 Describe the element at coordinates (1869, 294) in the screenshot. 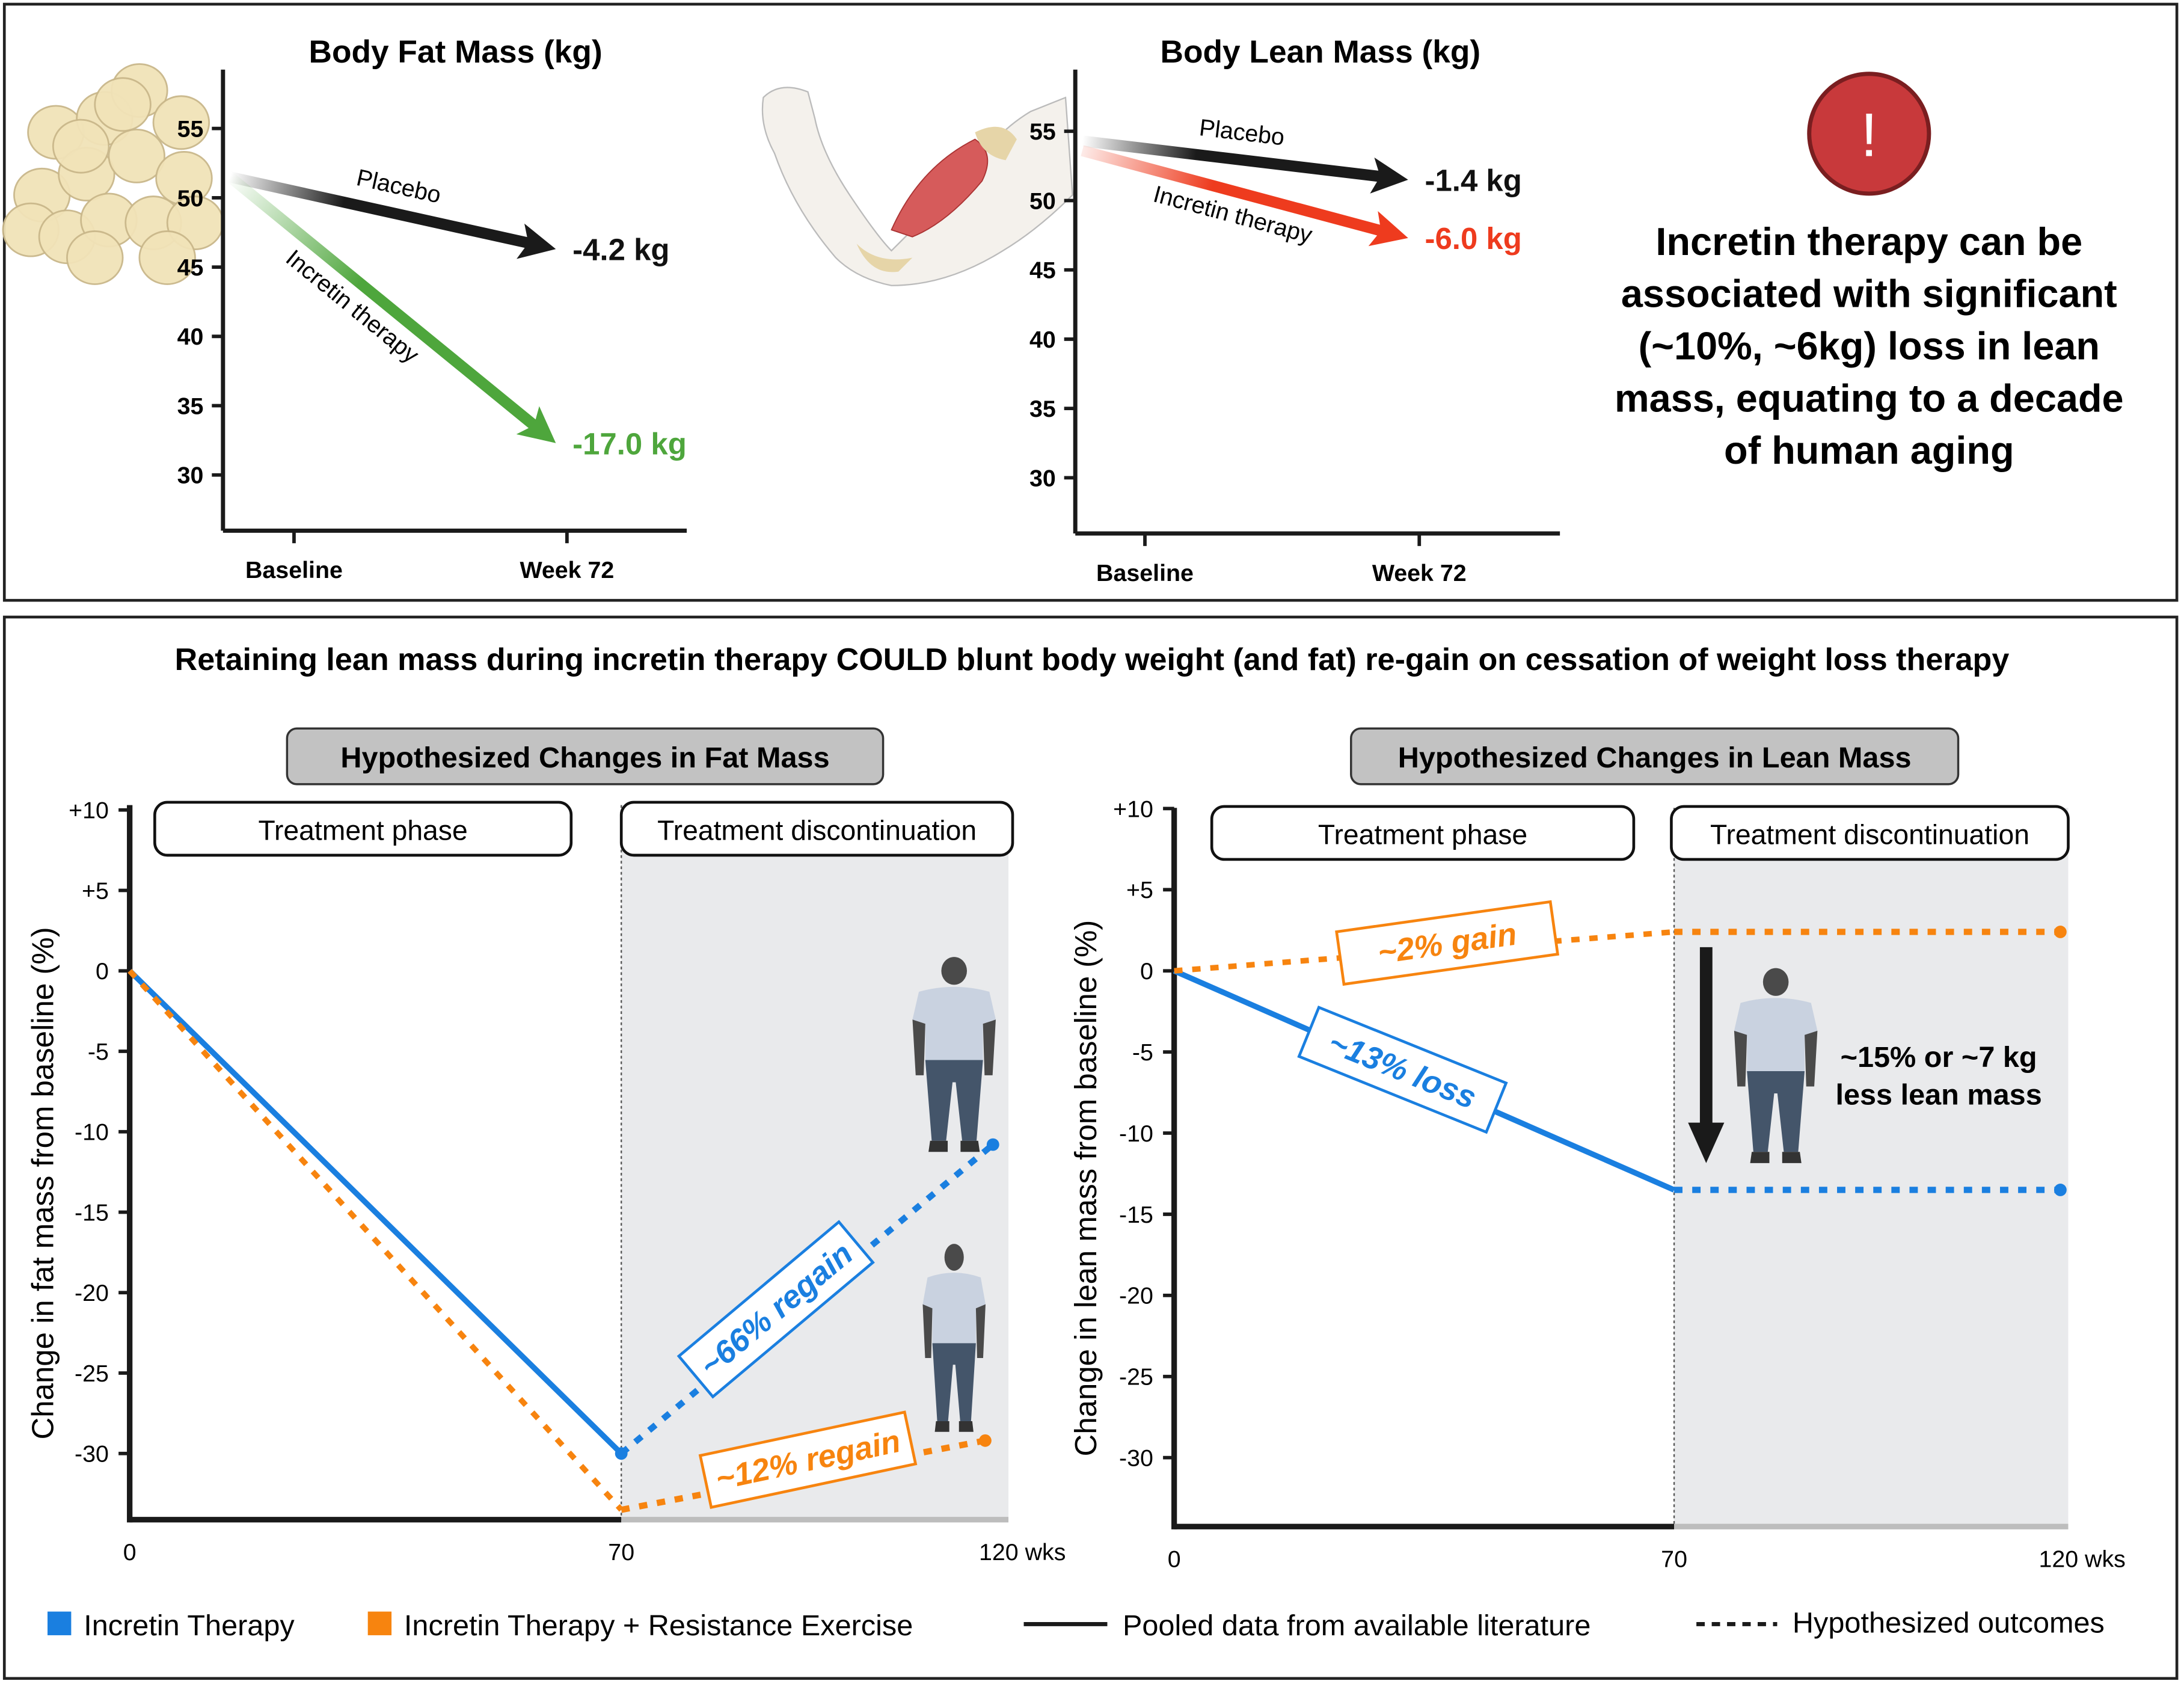

I see `alert-text-line: associated with significant` at that location.